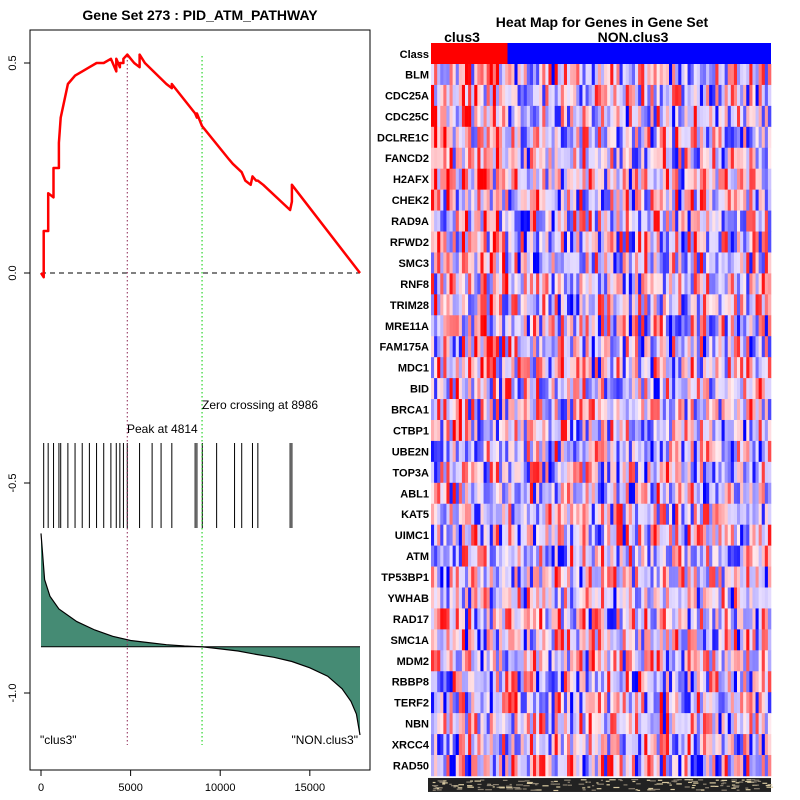 This screenshot has height=800, width=800. What do you see at coordinates (181, 781) in the screenshot?
I see `x-axis: 0 5000 10000 15000` at bounding box center [181, 781].